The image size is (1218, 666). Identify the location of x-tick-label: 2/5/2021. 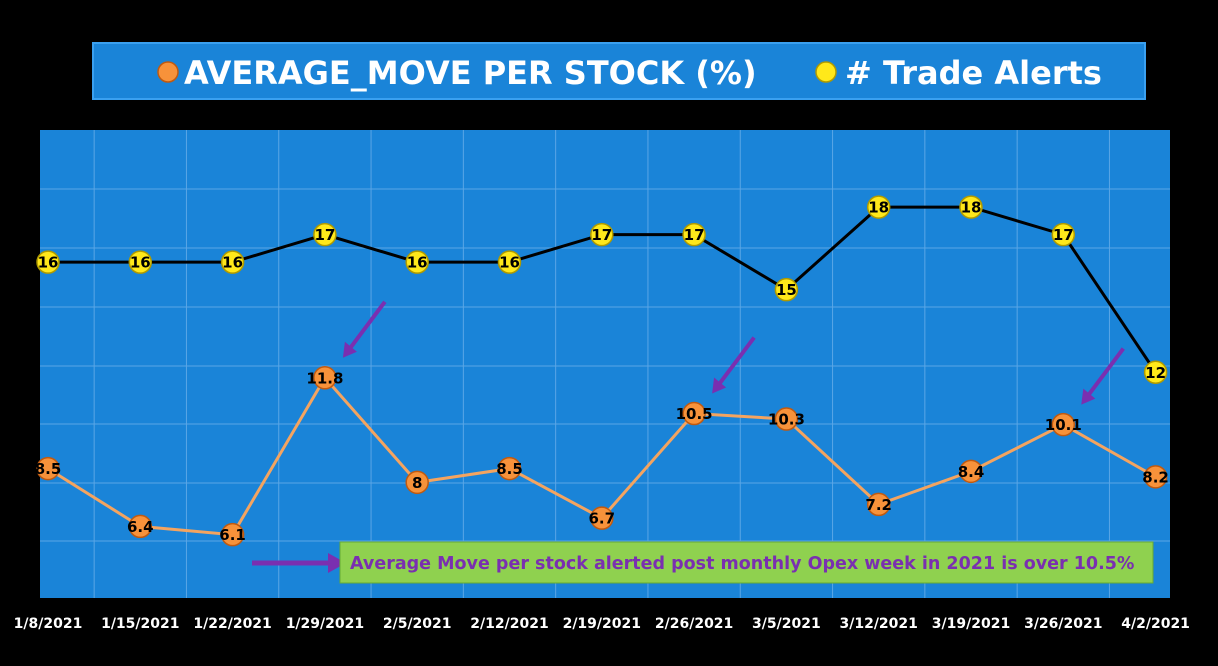
(417, 624).